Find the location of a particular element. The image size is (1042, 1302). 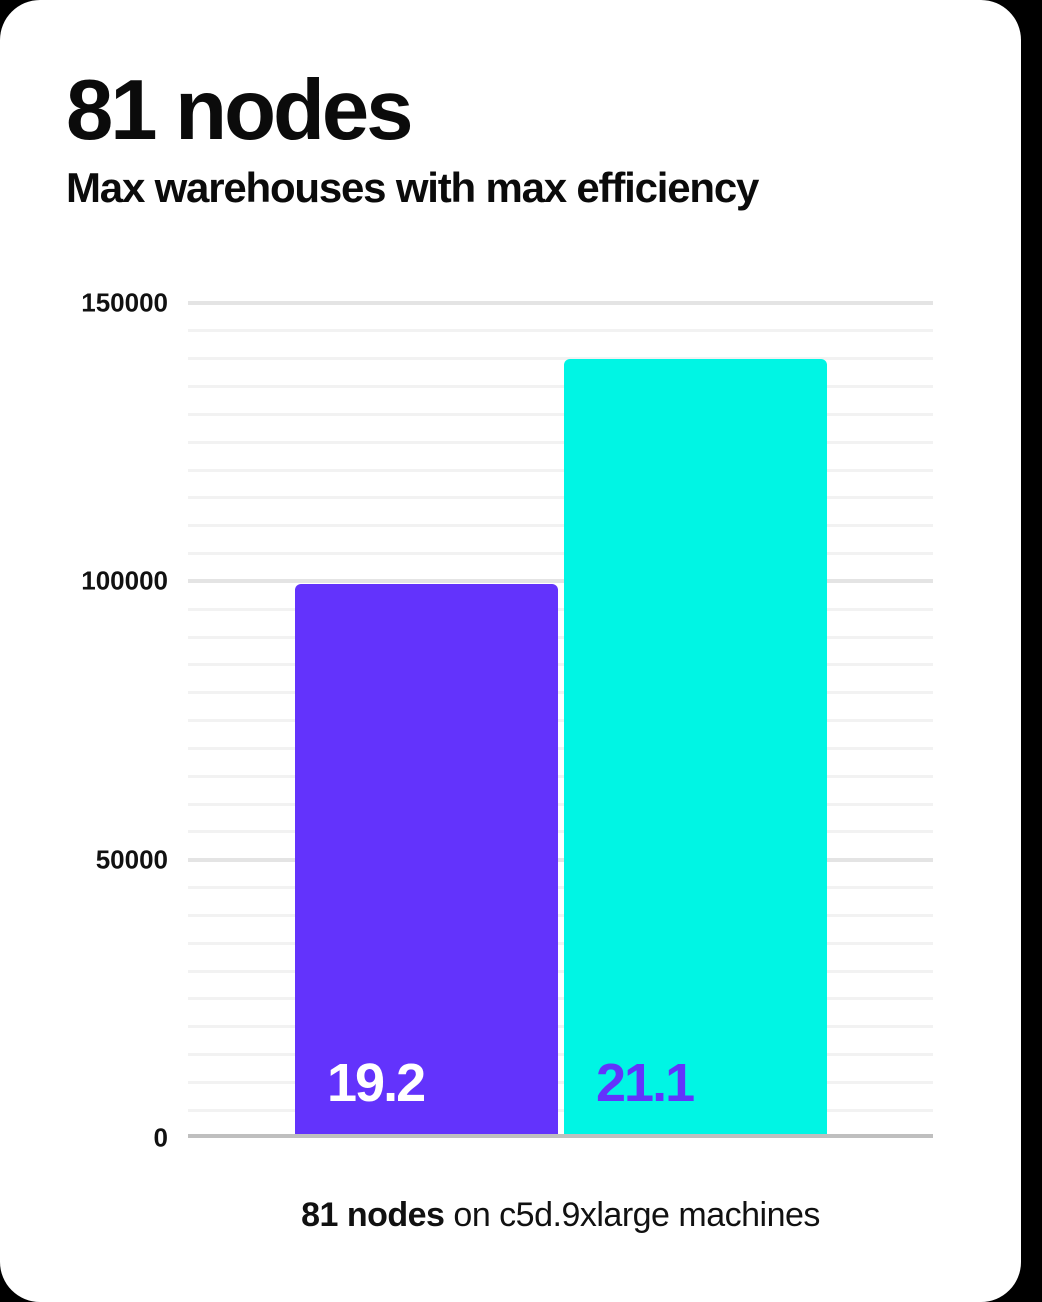

chart-title: 81 nodes is located at coordinates (239, 110).